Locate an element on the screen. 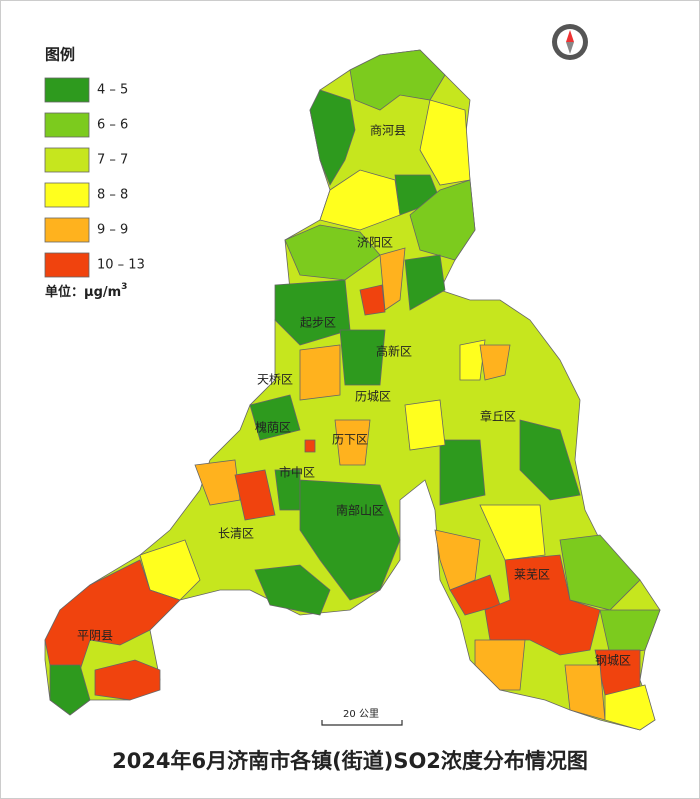 The width and height of the screenshot is (700, 799). district-label: 莱芜区 is located at coordinates (532, 575).